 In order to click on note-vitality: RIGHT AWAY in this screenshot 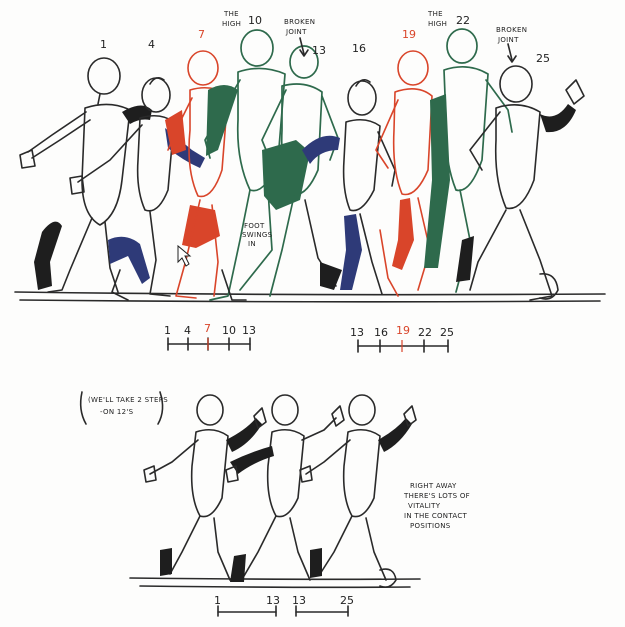, I will do `click(433, 486)`.